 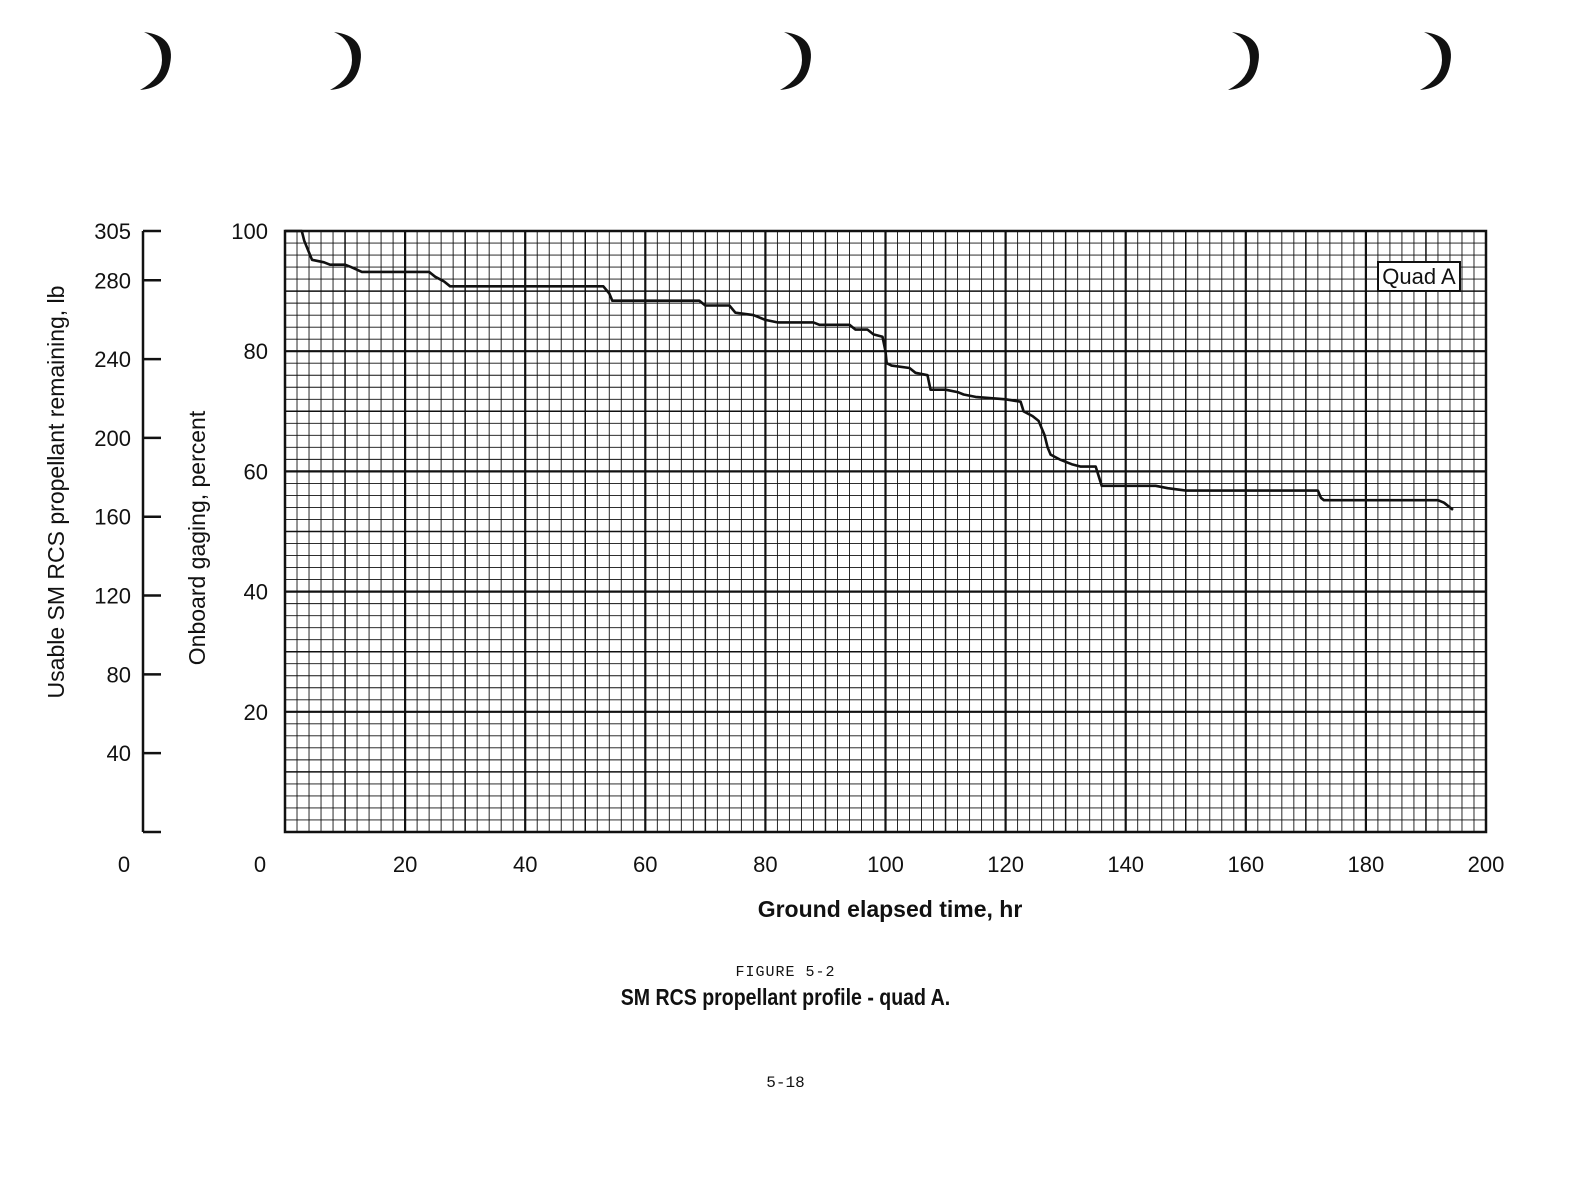 I want to click on secondary-y-axis-label: Usable SM RCS propellant remaining, lb, so click(x=56, y=492).